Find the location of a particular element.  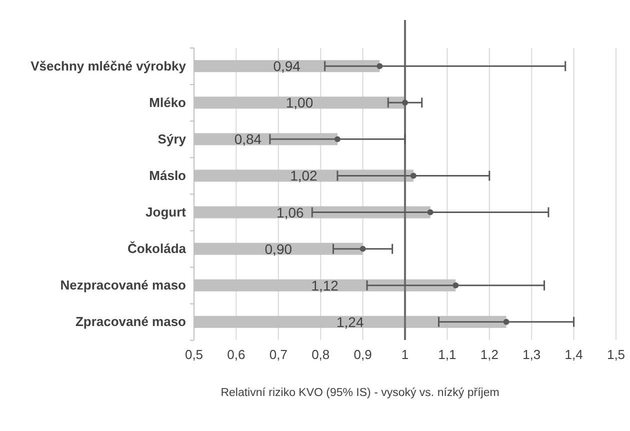

x-tick-label: 1,5 is located at coordinates (616, 354).